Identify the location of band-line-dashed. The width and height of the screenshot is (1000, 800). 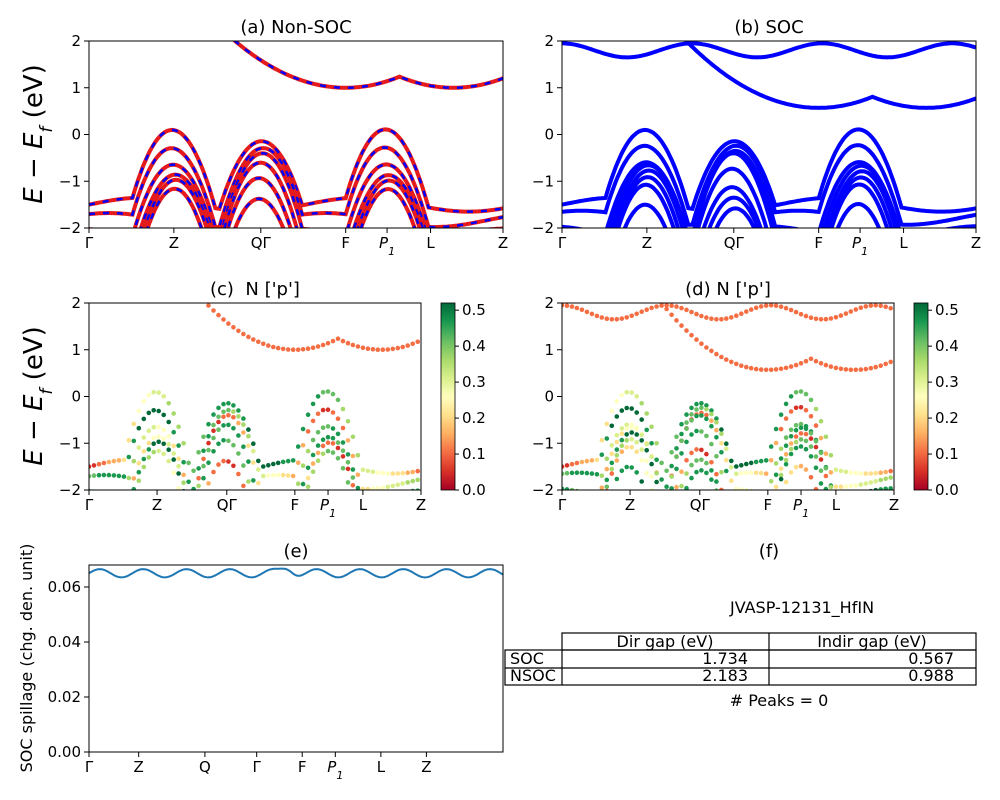
(281, 207).